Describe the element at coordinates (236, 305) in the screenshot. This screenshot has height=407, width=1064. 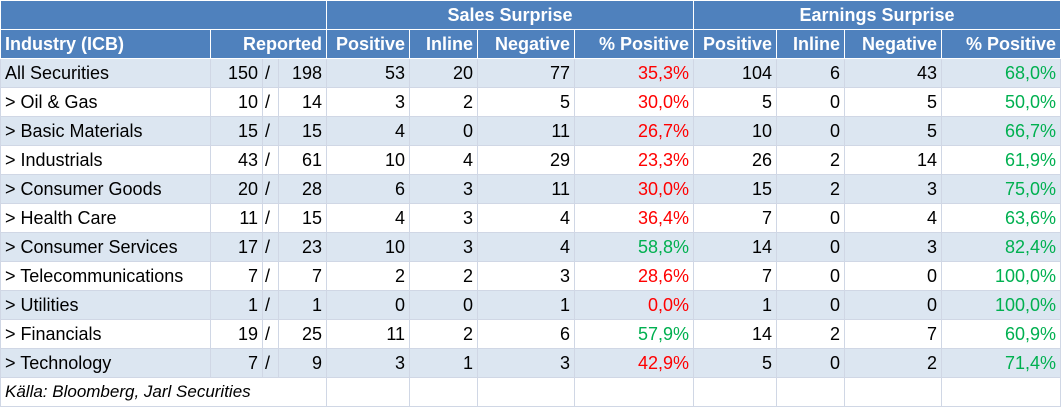
I see `reported-count-cell: 1` at that location.